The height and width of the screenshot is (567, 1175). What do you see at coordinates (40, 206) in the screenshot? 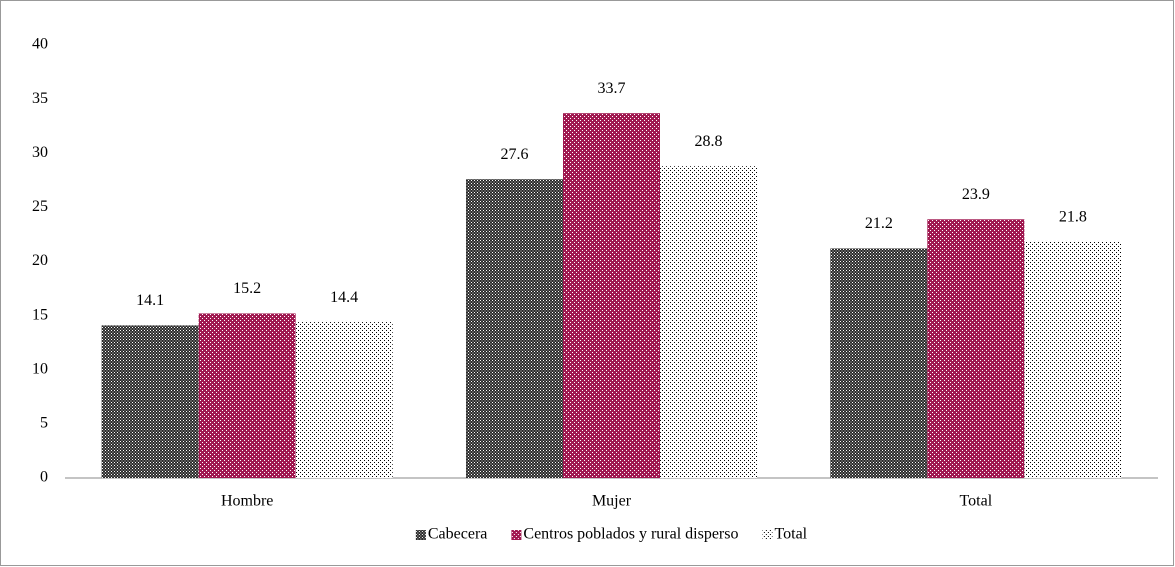
I see `y-tick-label: 25` at bounding box center [40, 206].